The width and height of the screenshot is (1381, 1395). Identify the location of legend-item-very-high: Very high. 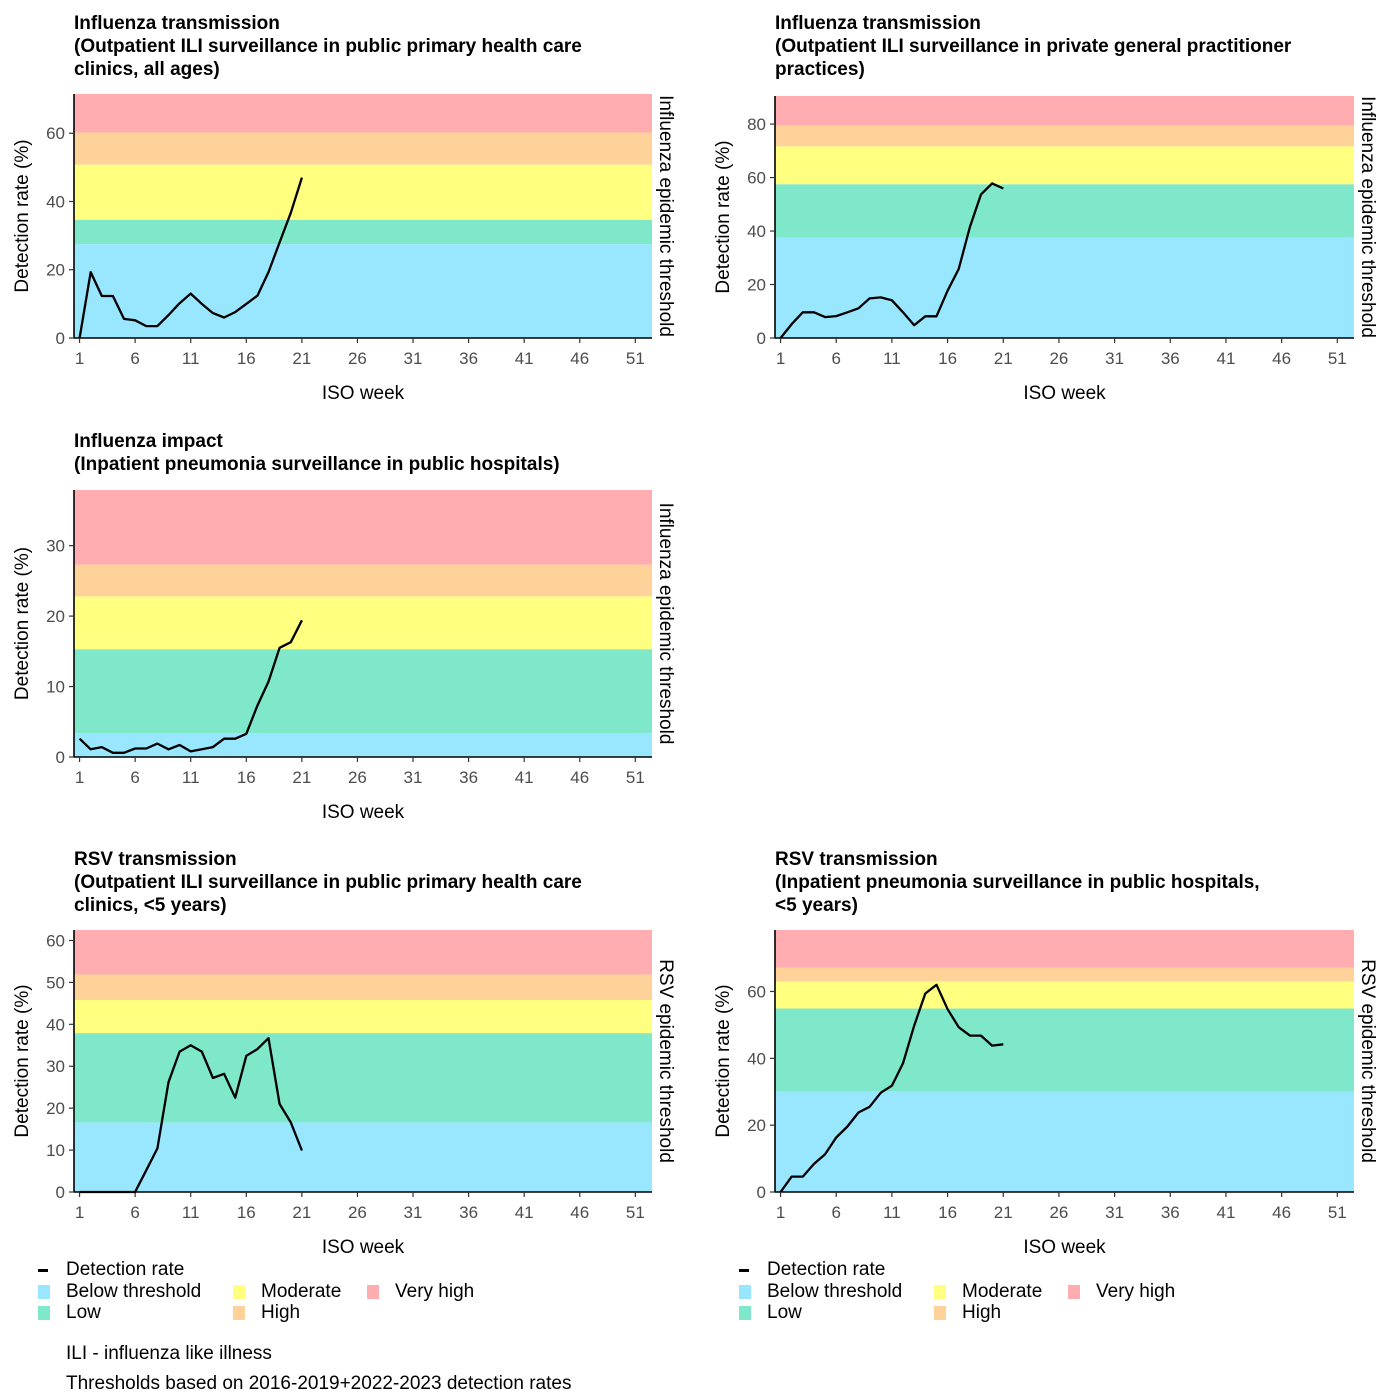
(420, 1292).